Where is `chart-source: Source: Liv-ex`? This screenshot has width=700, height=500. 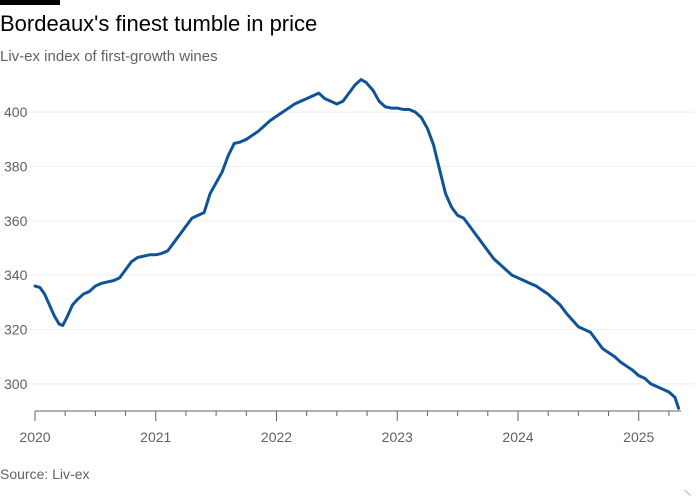 chart-source: Source: Liv-ex is located at coordinates (45, 474).